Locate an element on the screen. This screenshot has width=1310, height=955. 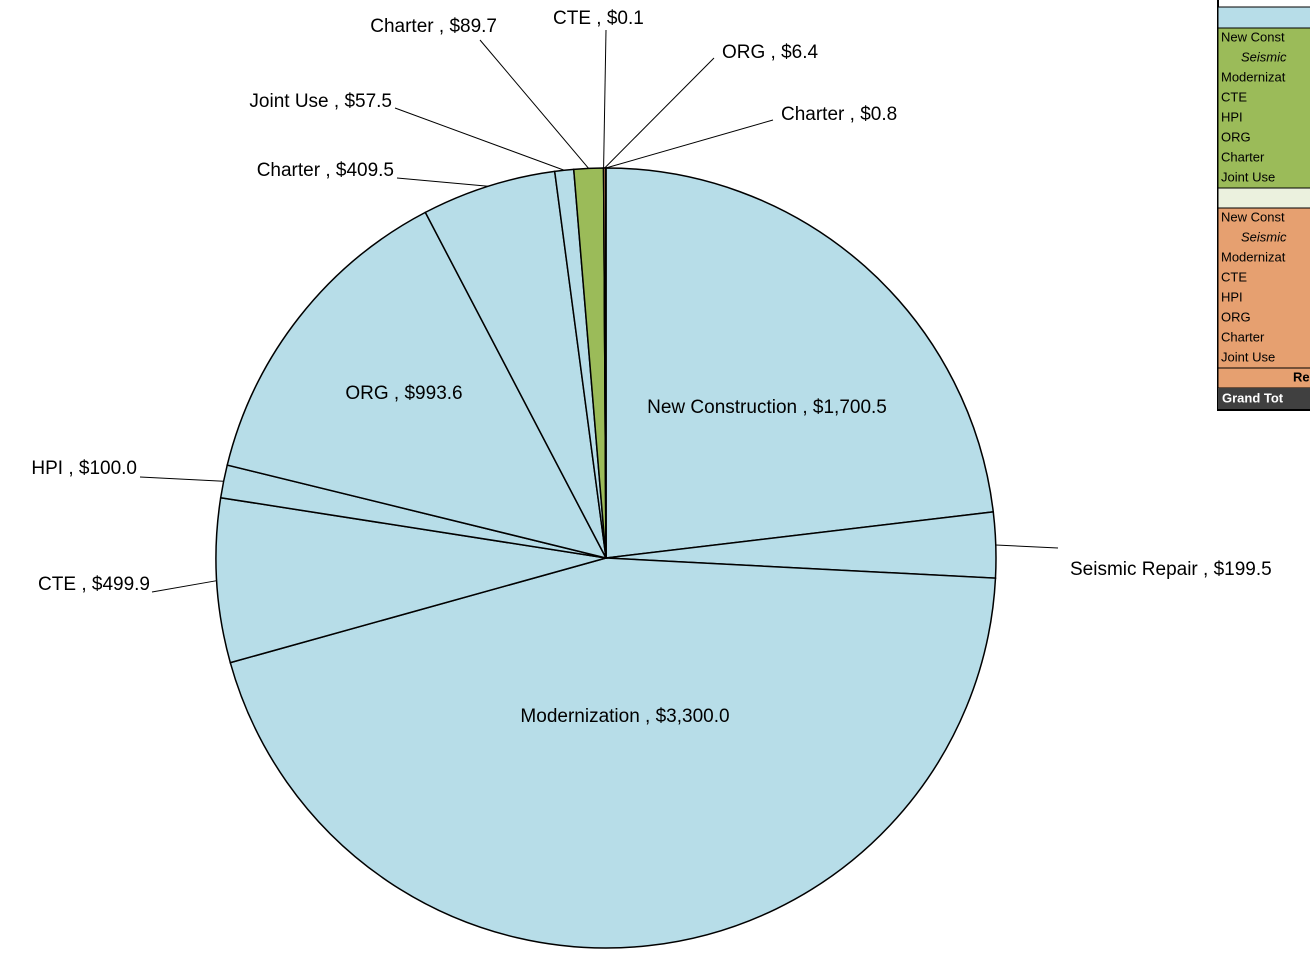
data-label: Modernization , $3,300.0 is located at coordinates (624, 716).